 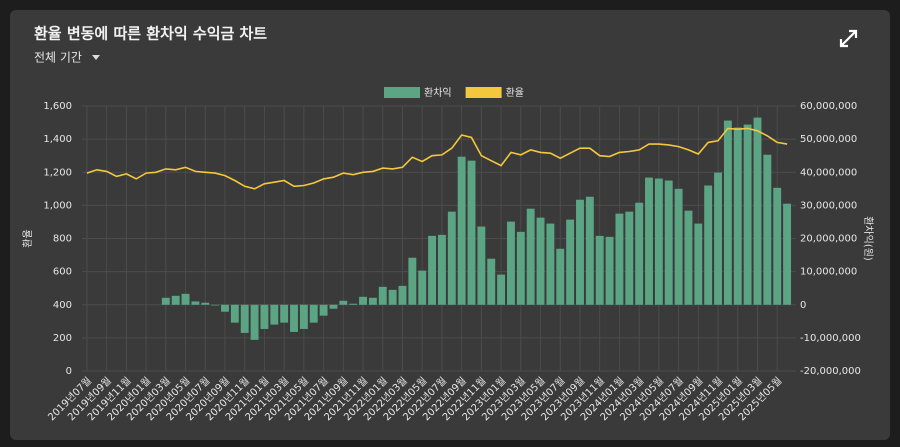 I want to click on dropdown-caret, so click(x=96, y=57).